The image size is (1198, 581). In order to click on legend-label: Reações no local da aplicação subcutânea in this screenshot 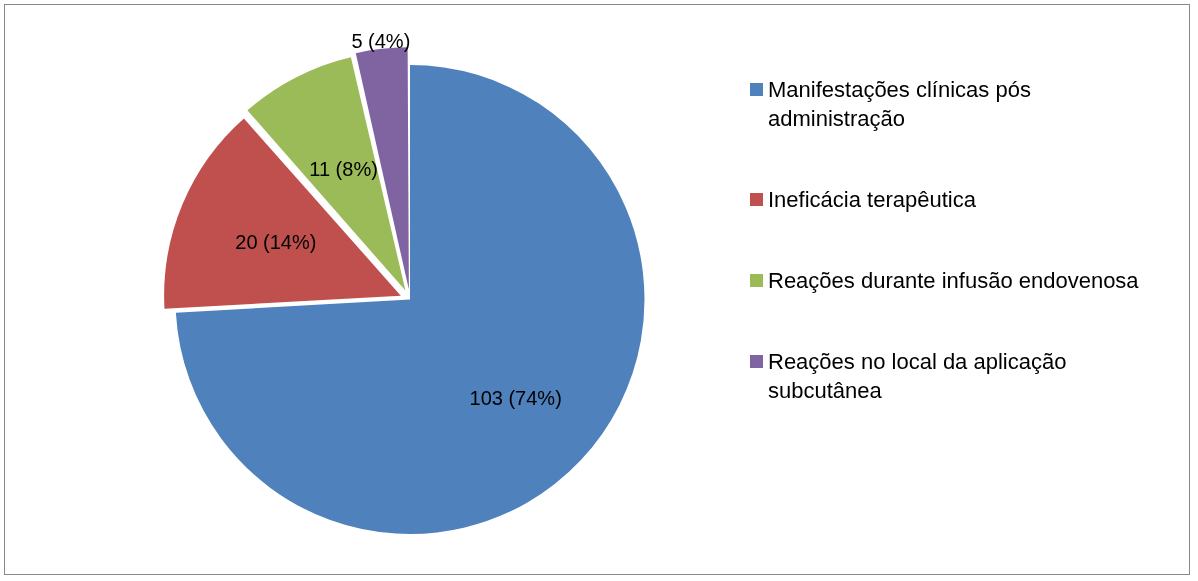, I will do `click(918, 376)`.